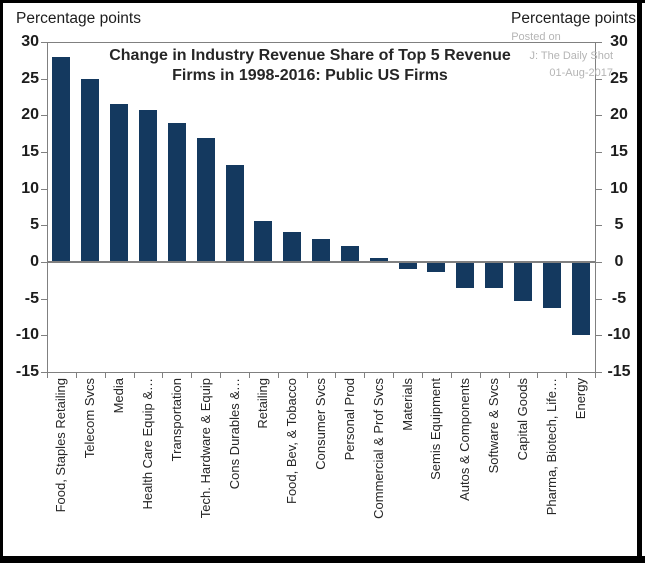 This screenshot has width=645, height=567. What do you see at coordinates (619, 371) in the screenshot?
I see `y-tick-label-right: -15` at bounding box center [619, 371].